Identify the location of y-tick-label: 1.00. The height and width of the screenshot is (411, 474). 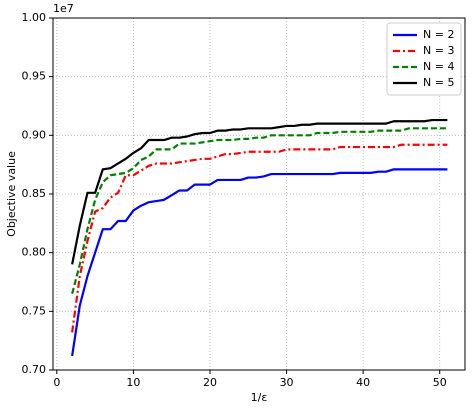
(34, 17).